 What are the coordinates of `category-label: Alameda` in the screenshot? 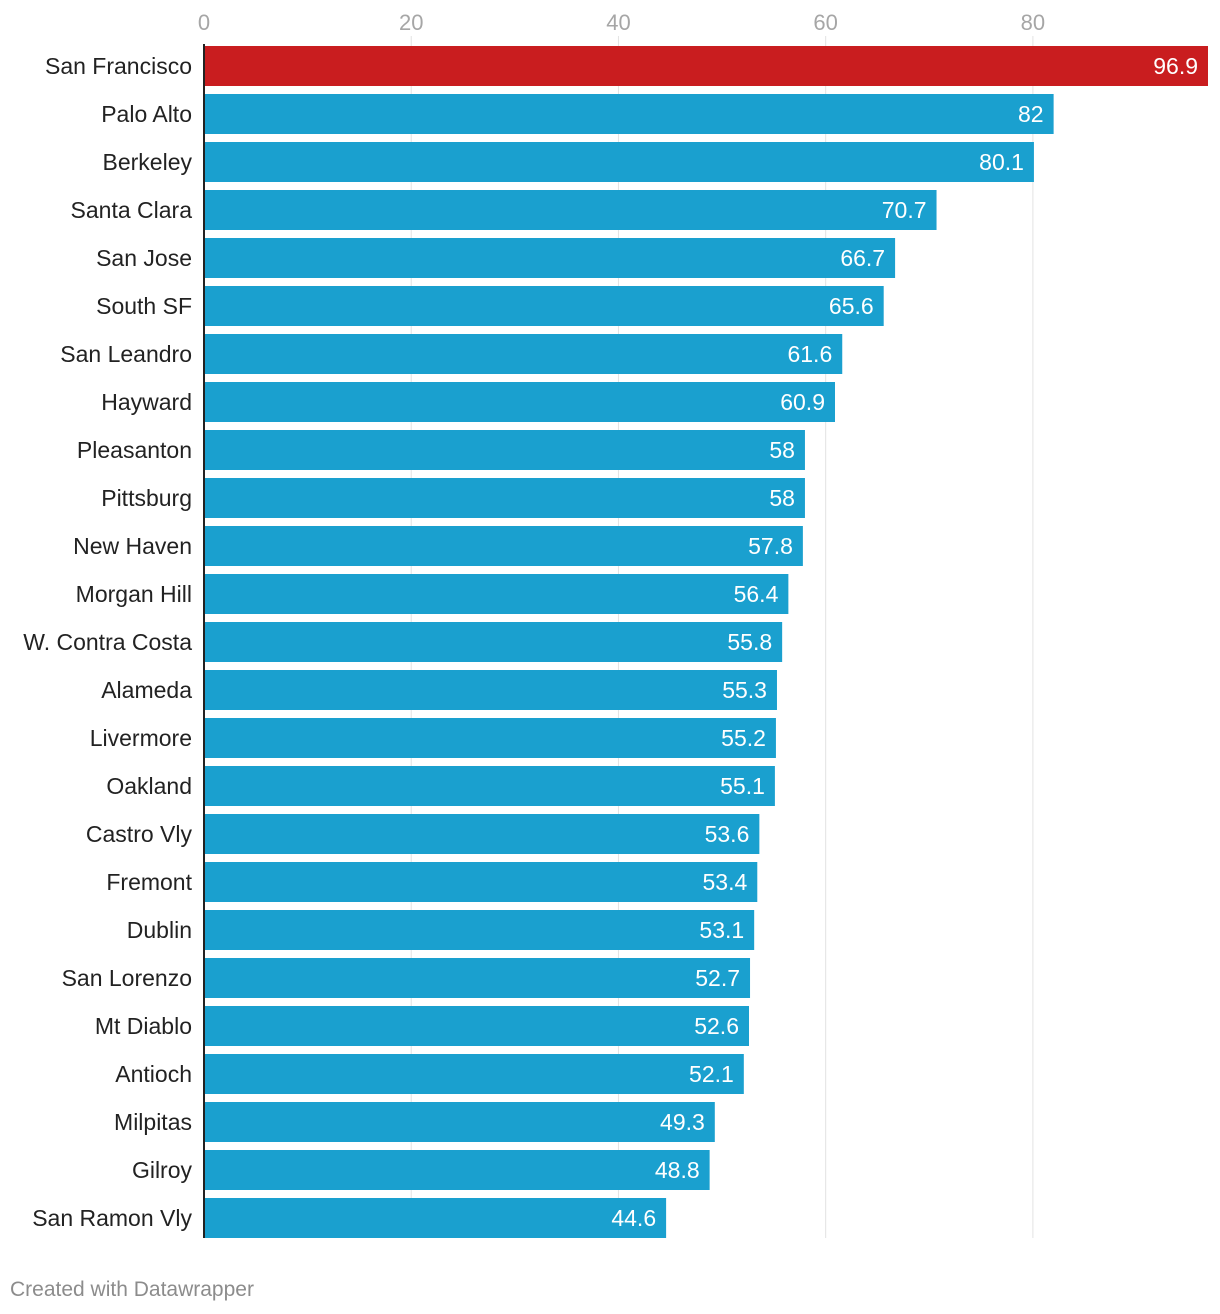 It's located at (146, 690).